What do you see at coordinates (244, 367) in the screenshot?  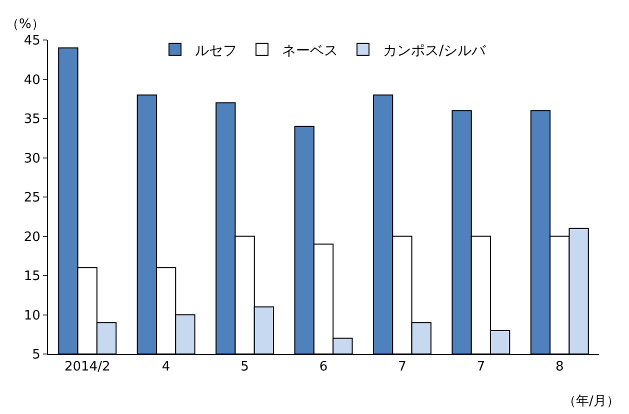 I see `x-tick-label: 5` at bounding box center [244, 367].